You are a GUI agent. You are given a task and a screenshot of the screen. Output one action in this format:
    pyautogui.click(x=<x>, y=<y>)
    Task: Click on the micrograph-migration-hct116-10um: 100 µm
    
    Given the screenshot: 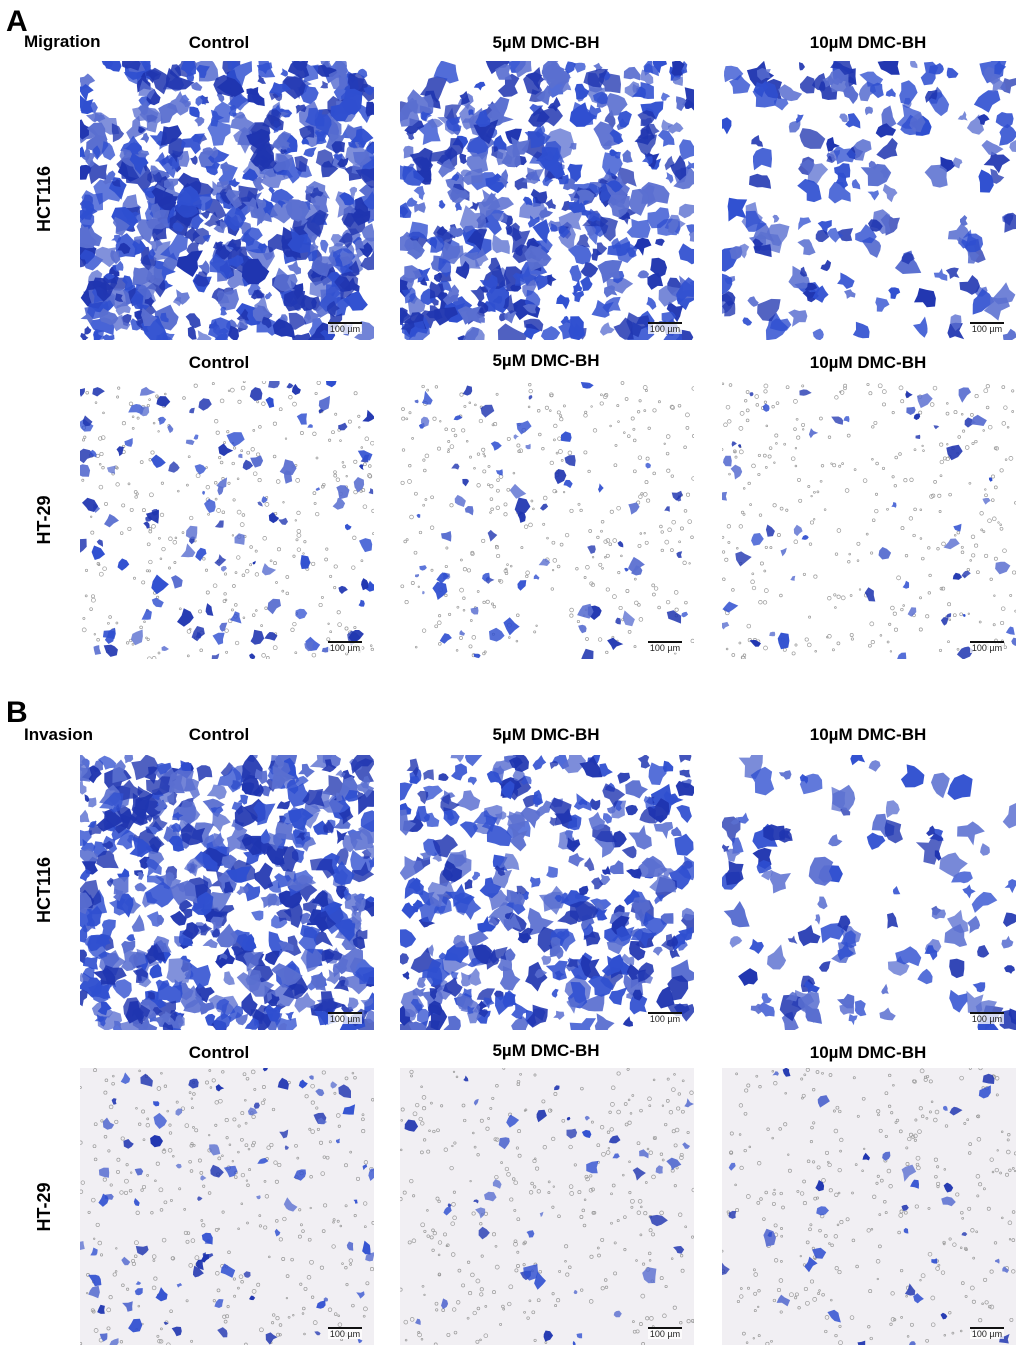 What is the action you would take?
    pyautogui.click(x=869, y=200)
    